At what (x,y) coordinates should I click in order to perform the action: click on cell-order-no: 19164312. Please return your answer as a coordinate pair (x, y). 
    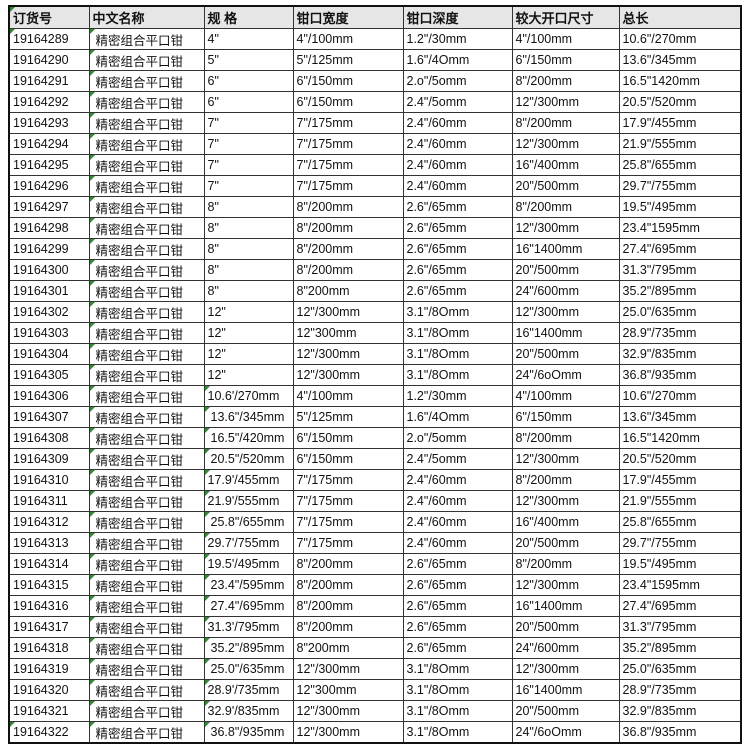
    Looking at the image, I should click on (49, 522).